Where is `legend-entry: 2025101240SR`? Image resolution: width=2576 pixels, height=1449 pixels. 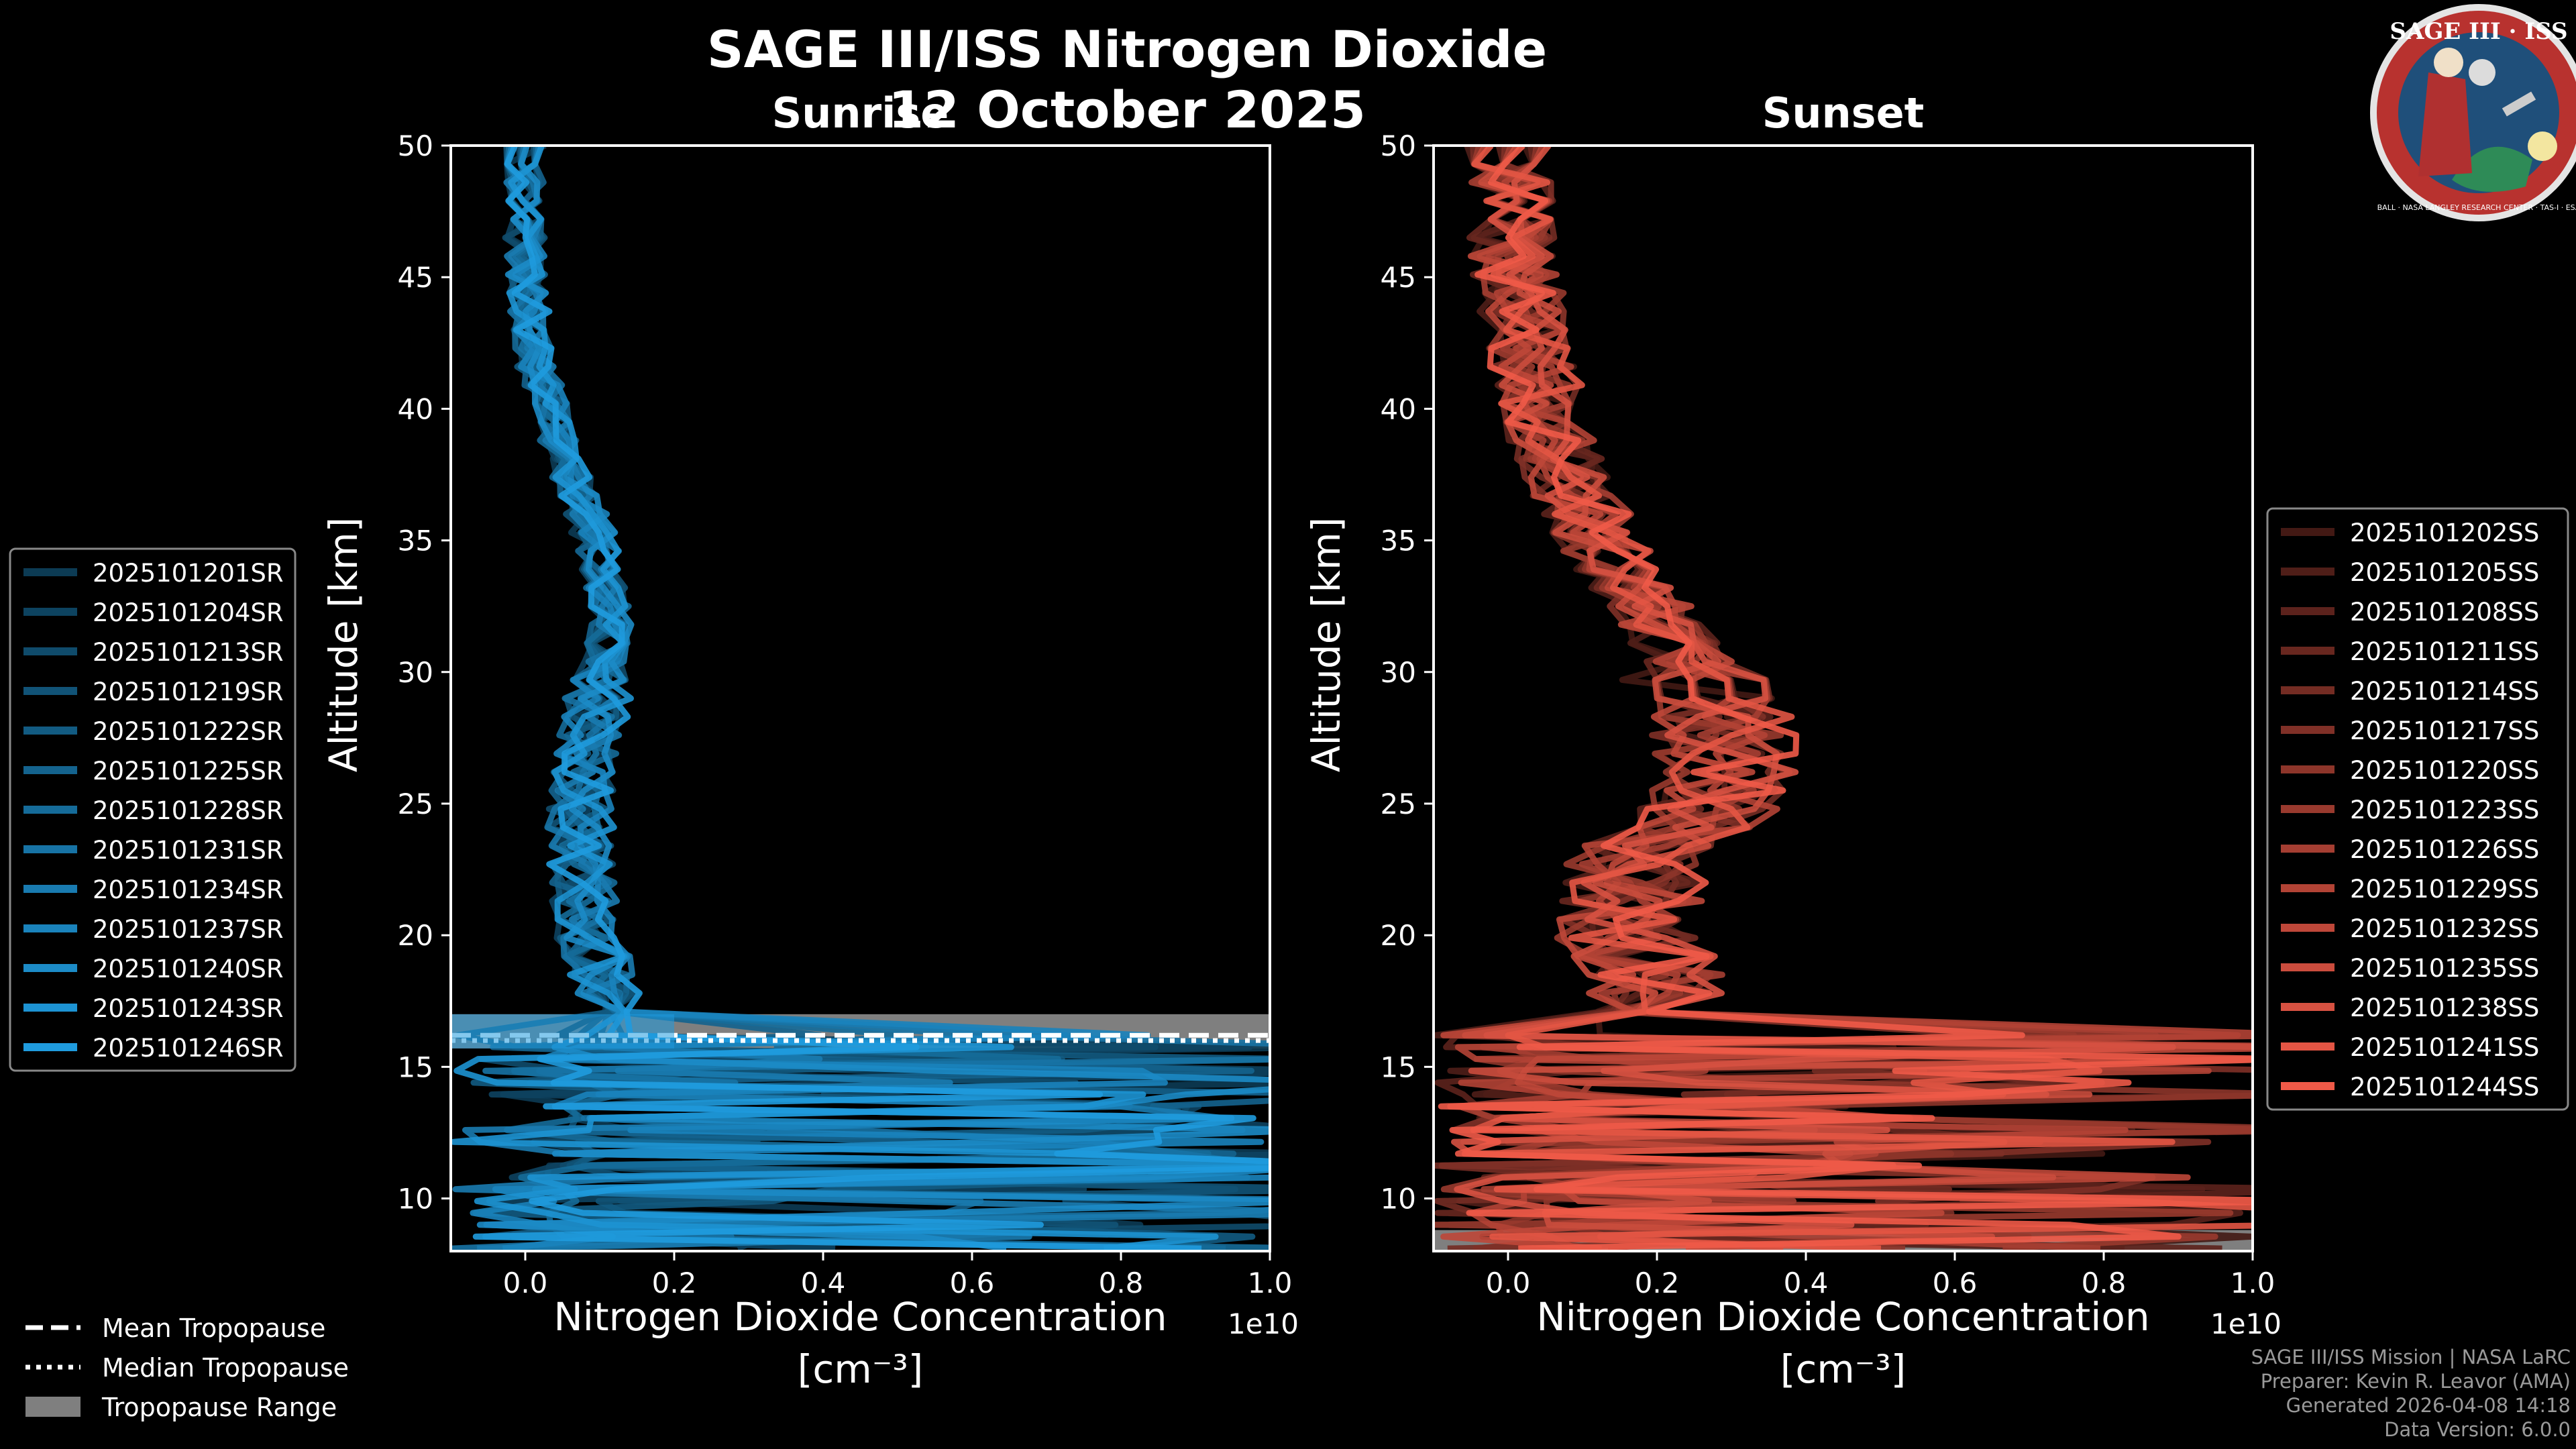
legend-entry: 2025101240SR is located at coordinates (188, 969).